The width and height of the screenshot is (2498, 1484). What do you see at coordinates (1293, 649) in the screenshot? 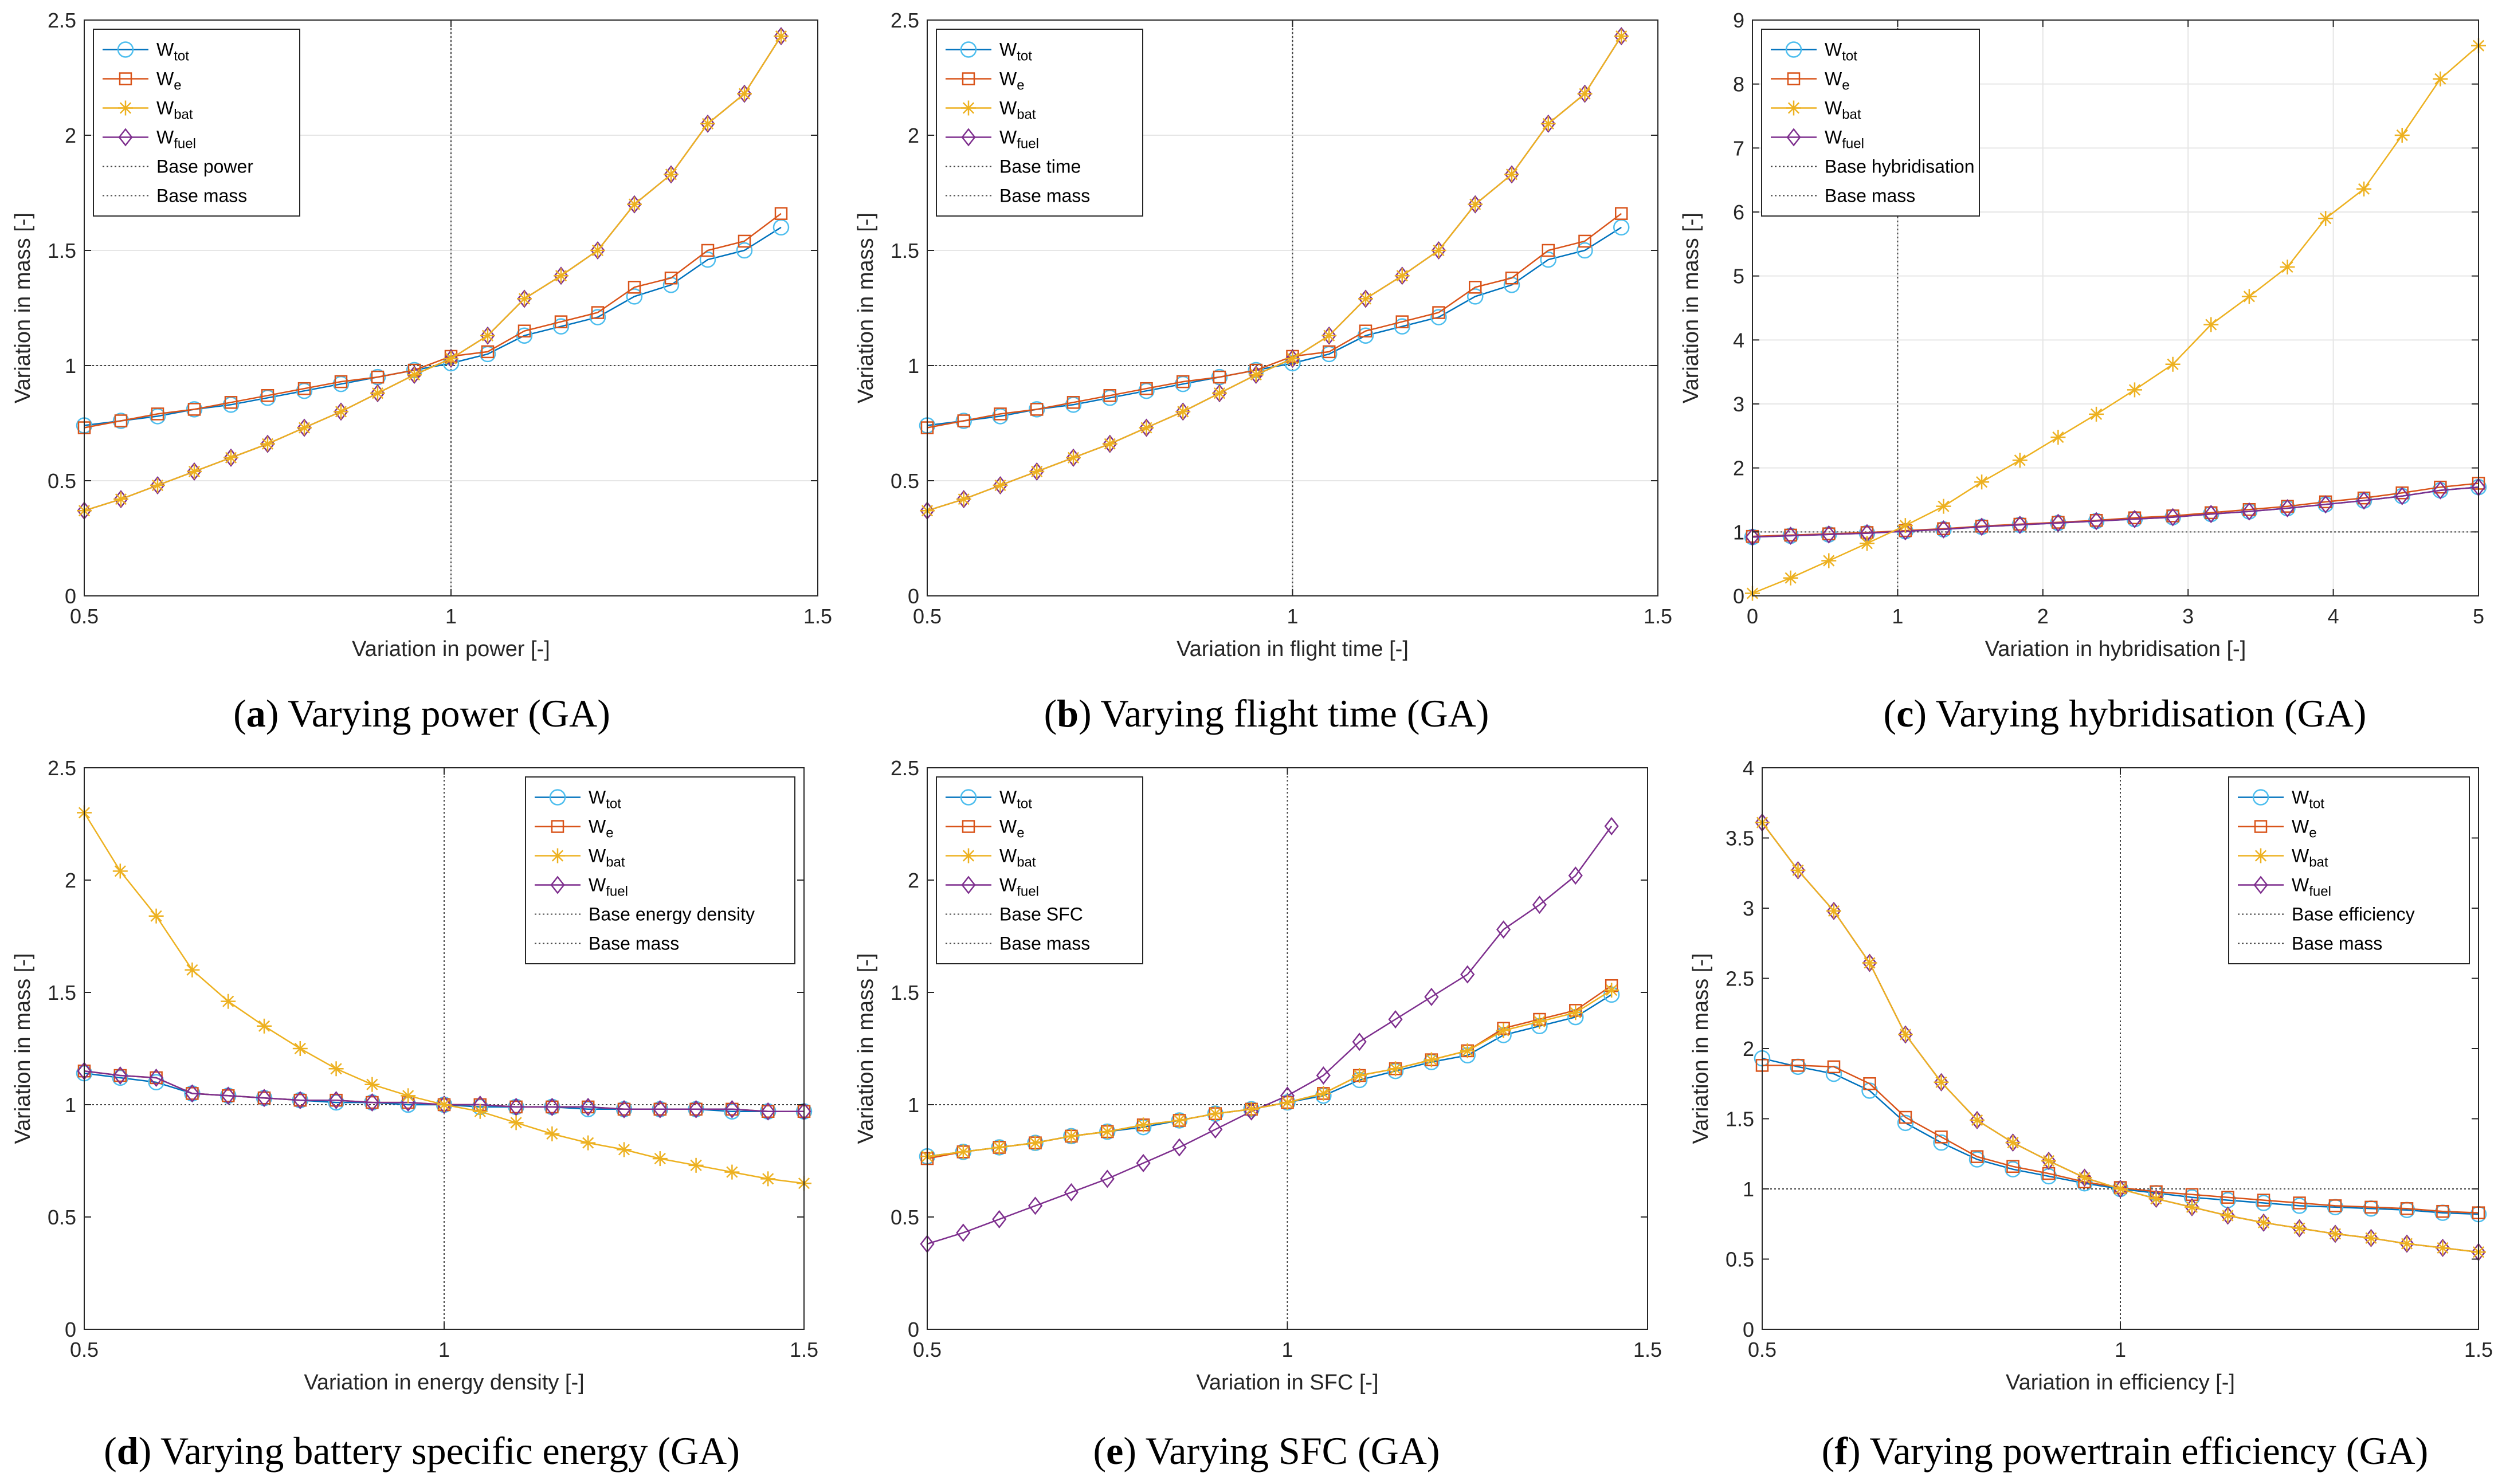
I see `x-axis-label: Variation in flight time [-]` at bounding box center [1293, 649].